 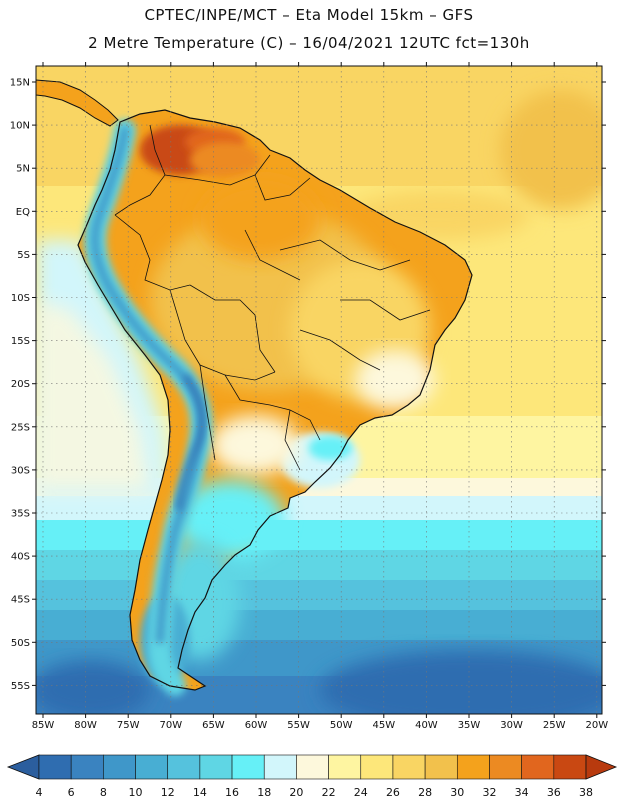 What do you see at coordinates (128, 725) in the screenshot?
I see `lon-tick-label: 75W` at bounding box center [128, 725].